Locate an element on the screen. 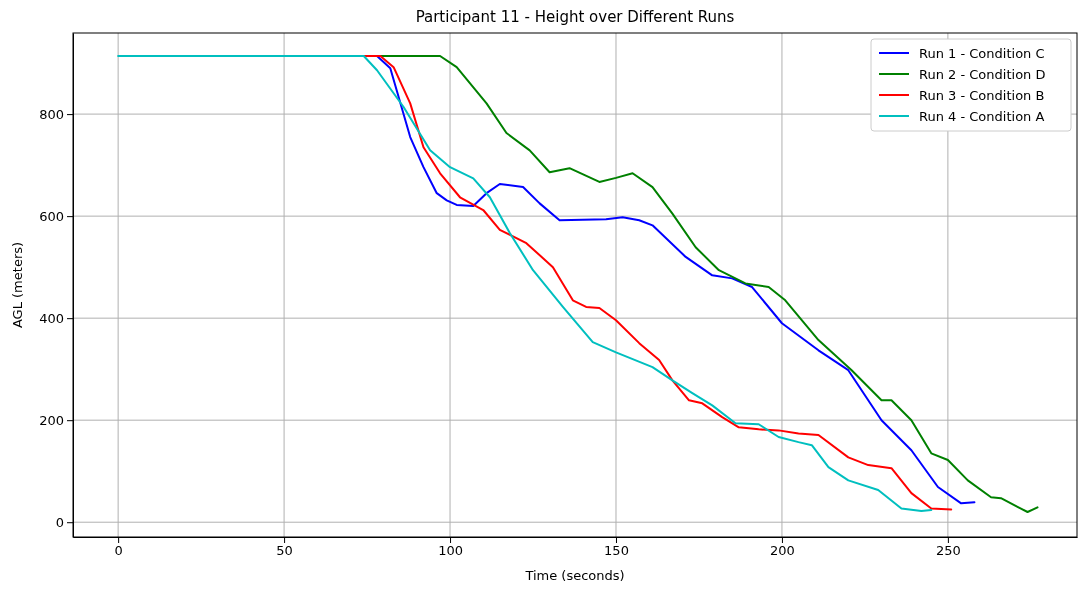 The image size is (1078, 590). x-tick-label: 200 is located at coordinates (782, 551).